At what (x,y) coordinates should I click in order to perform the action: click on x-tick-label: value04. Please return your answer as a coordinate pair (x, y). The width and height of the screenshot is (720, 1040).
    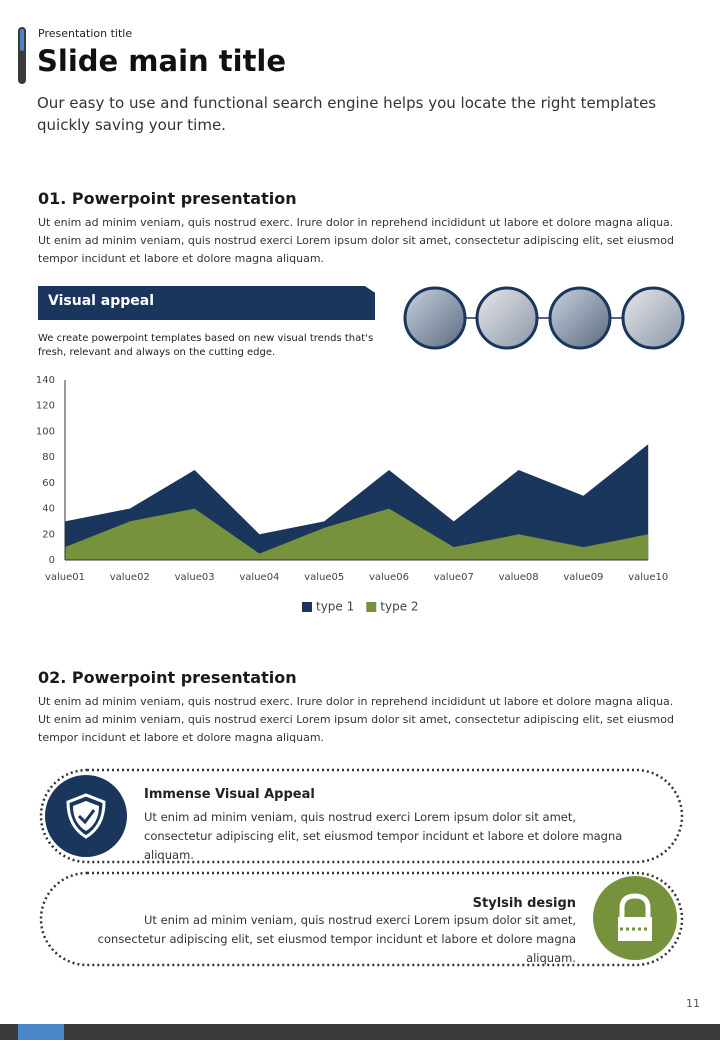
    Looking at the image, I should click on (259, 577).